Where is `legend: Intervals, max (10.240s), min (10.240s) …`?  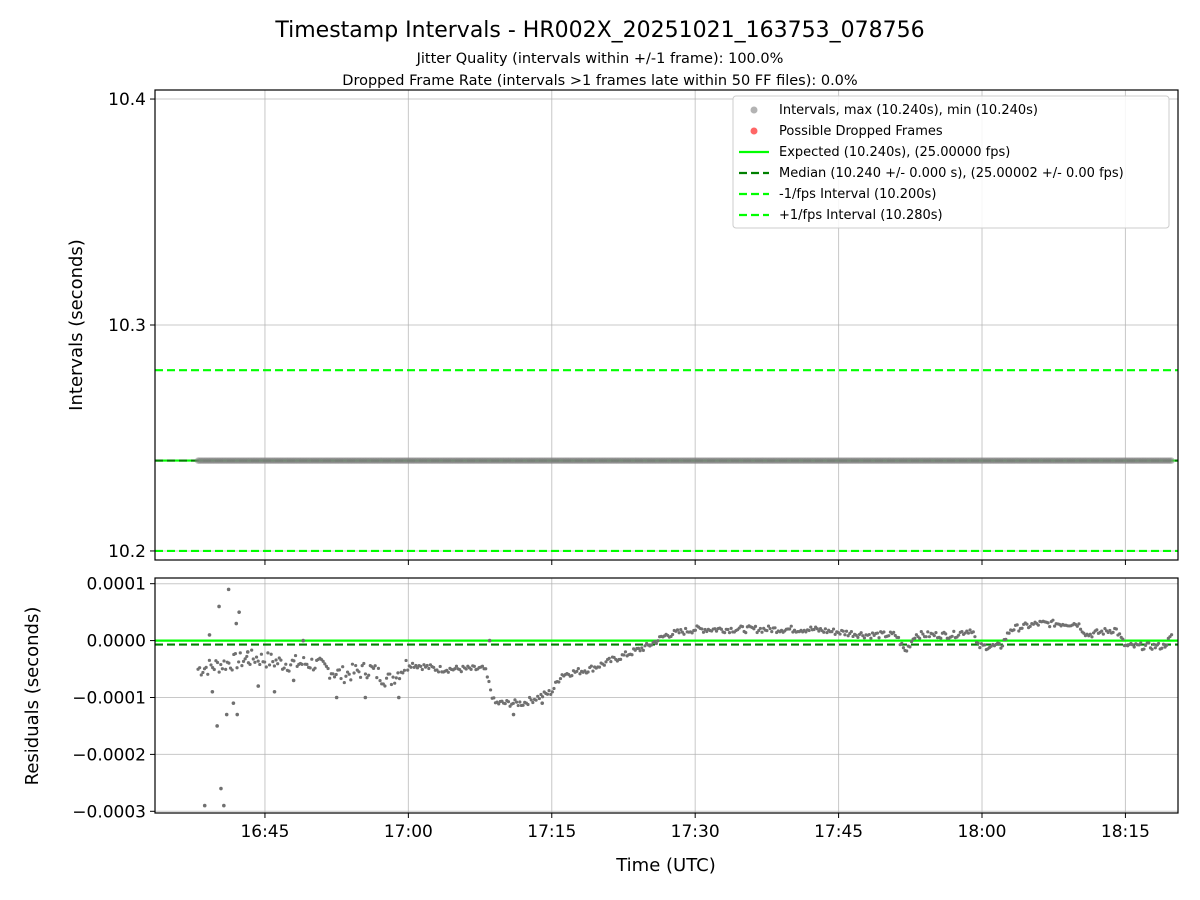
legend: Intervals, max (10.240s), min (10.240s) … is located at coordinates (951, 162).